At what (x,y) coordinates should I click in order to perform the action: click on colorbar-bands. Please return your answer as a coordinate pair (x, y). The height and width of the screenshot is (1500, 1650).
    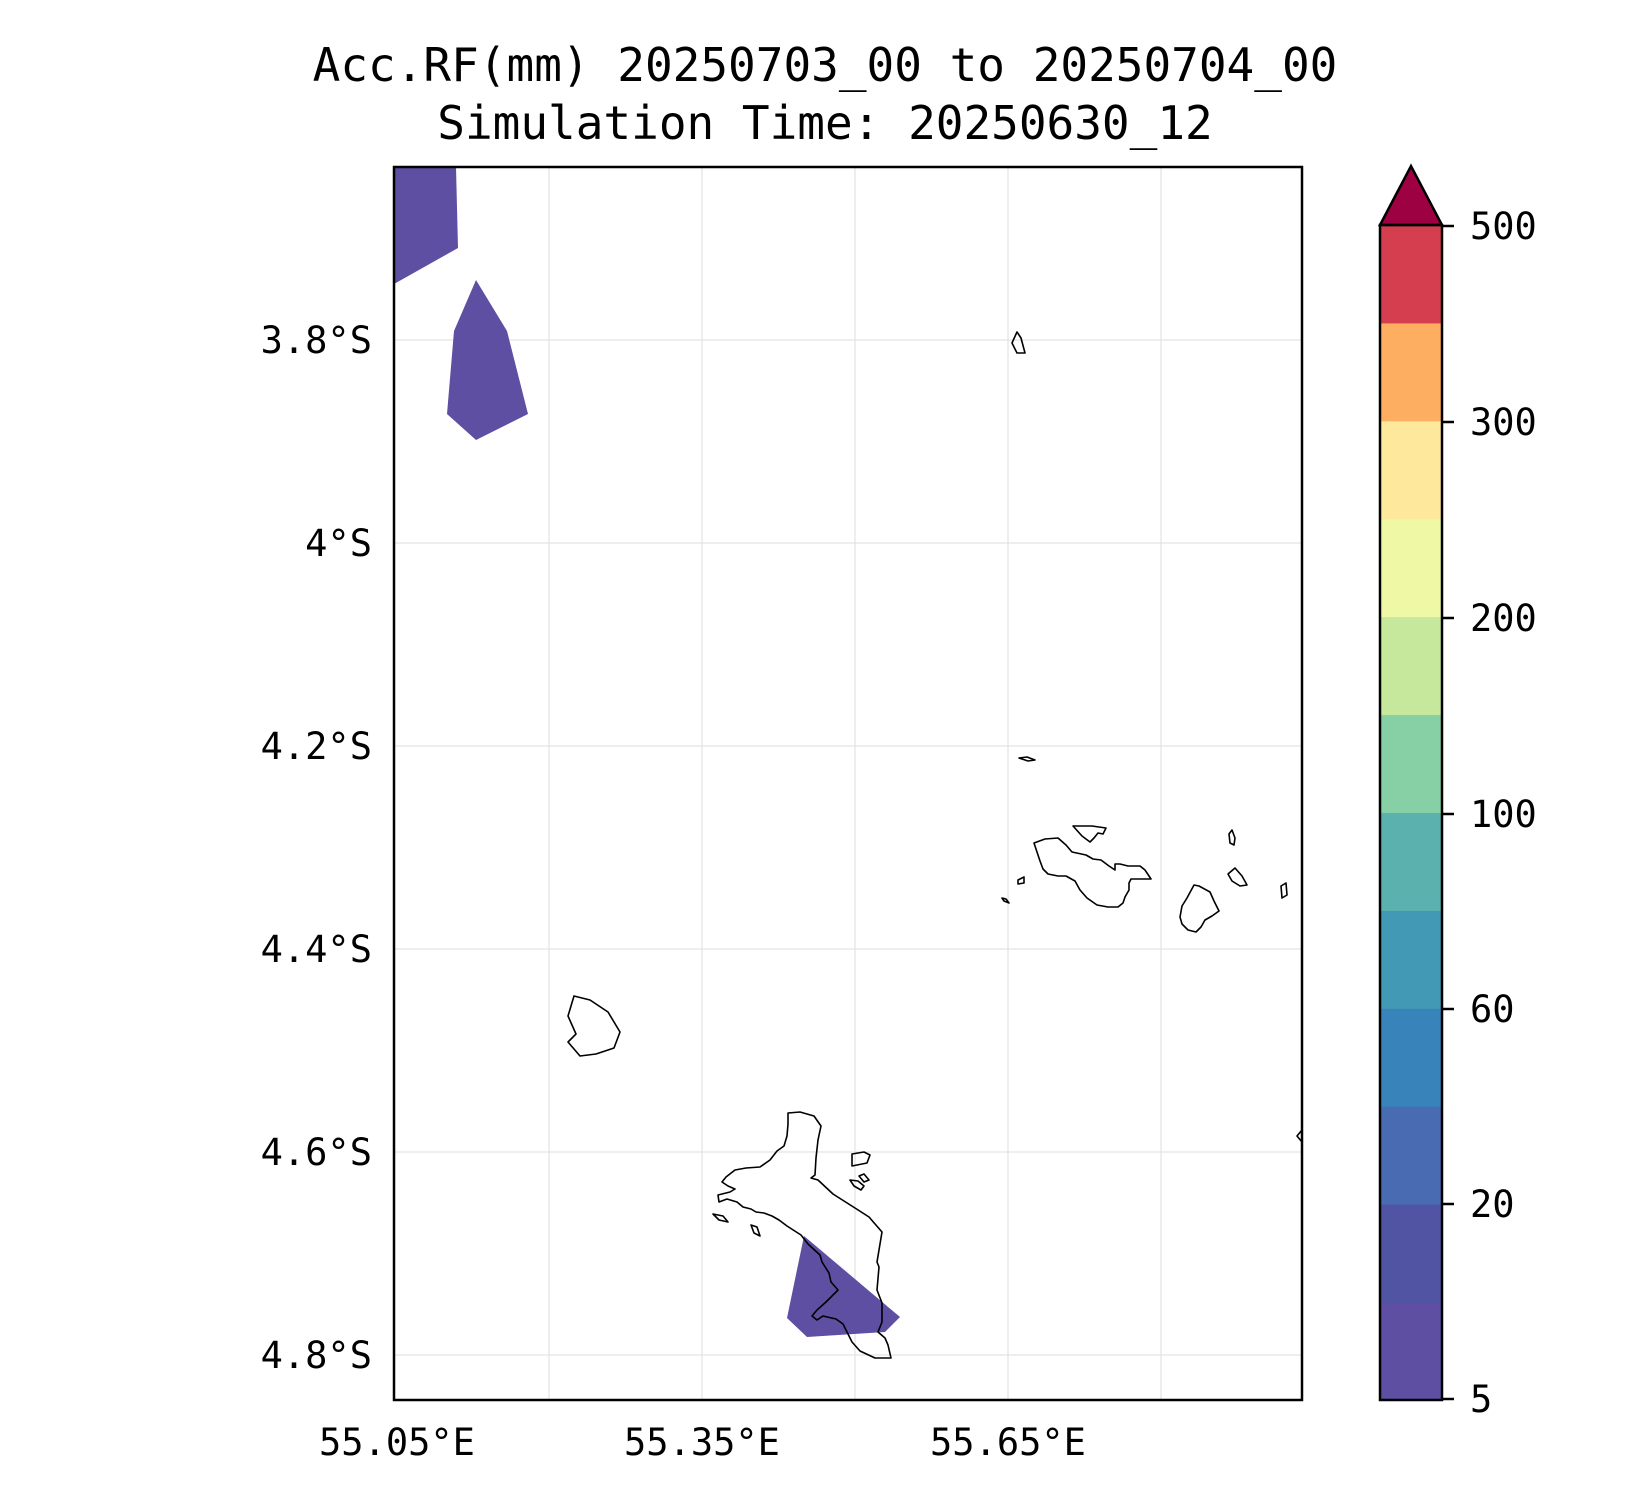
    Looking at the image, I should click on (1411, 813).